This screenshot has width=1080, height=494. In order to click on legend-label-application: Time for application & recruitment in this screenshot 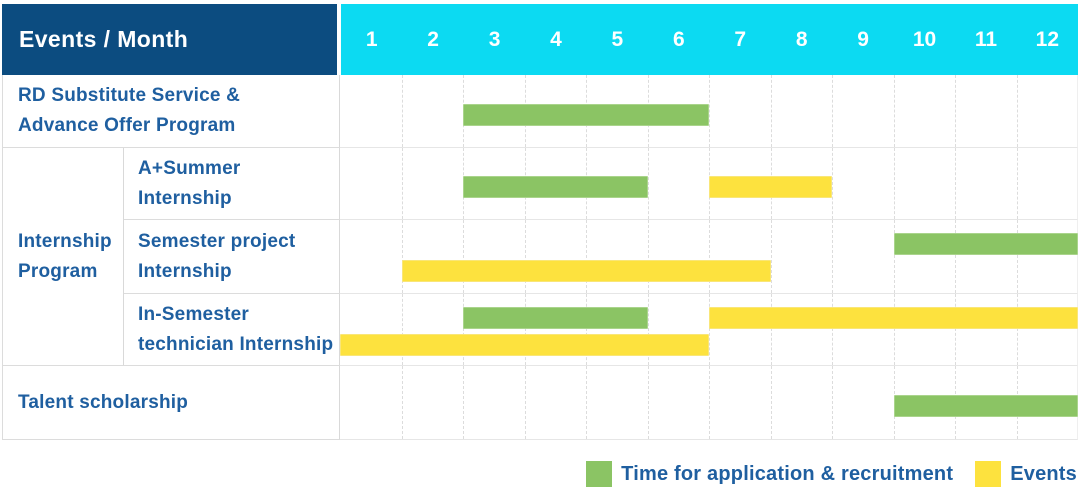, I will do `click(787, 473)`.